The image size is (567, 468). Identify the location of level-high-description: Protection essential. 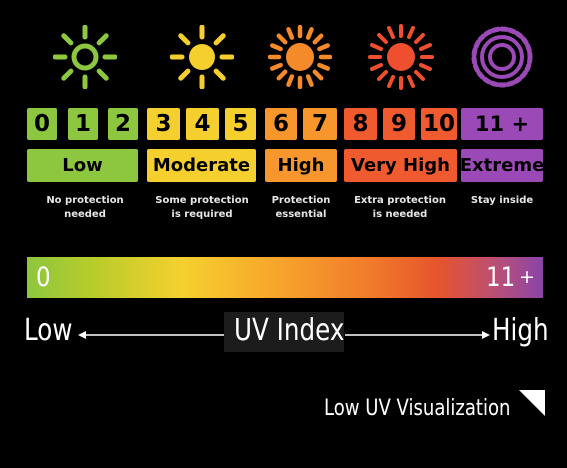
(301, 207).